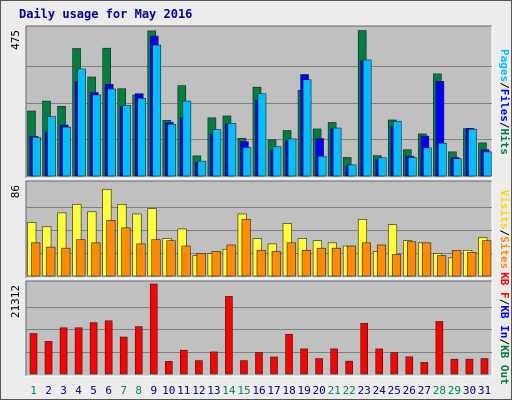  I want to click on x-tick-label: 26, so click(409, 390).